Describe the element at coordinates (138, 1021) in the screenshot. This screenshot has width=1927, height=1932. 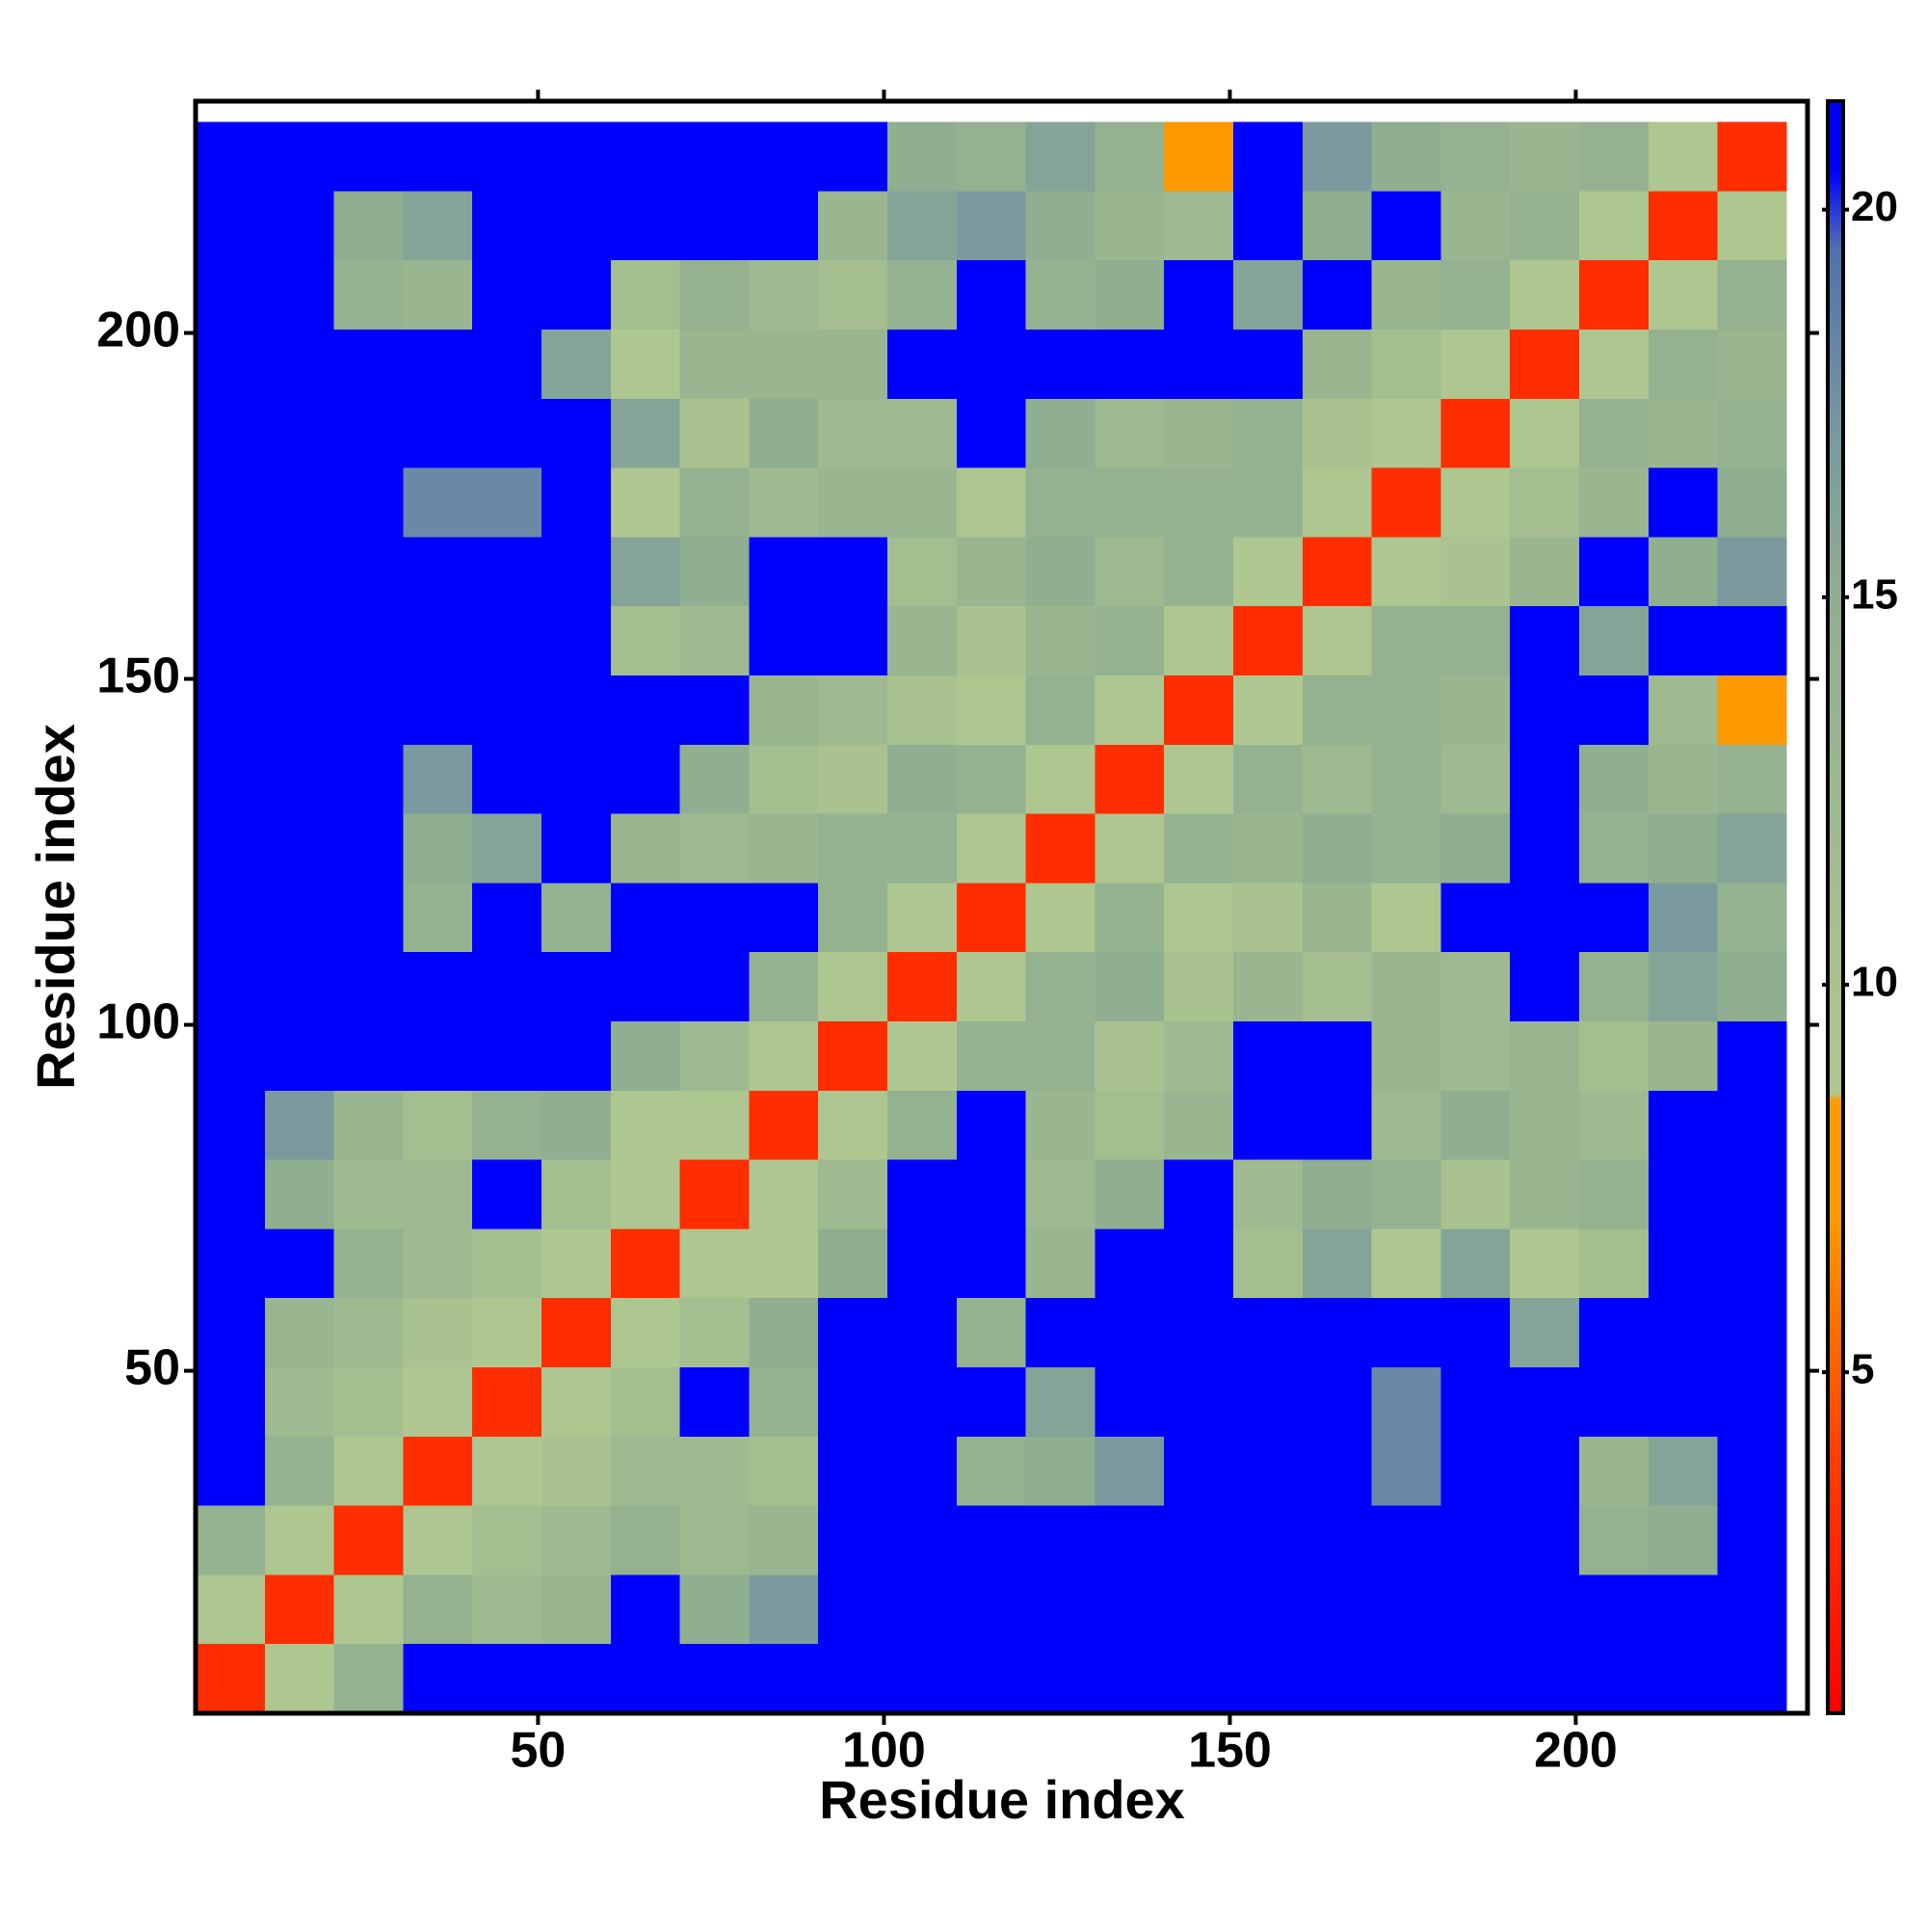
I see `y-tick-label: 100` at that location.